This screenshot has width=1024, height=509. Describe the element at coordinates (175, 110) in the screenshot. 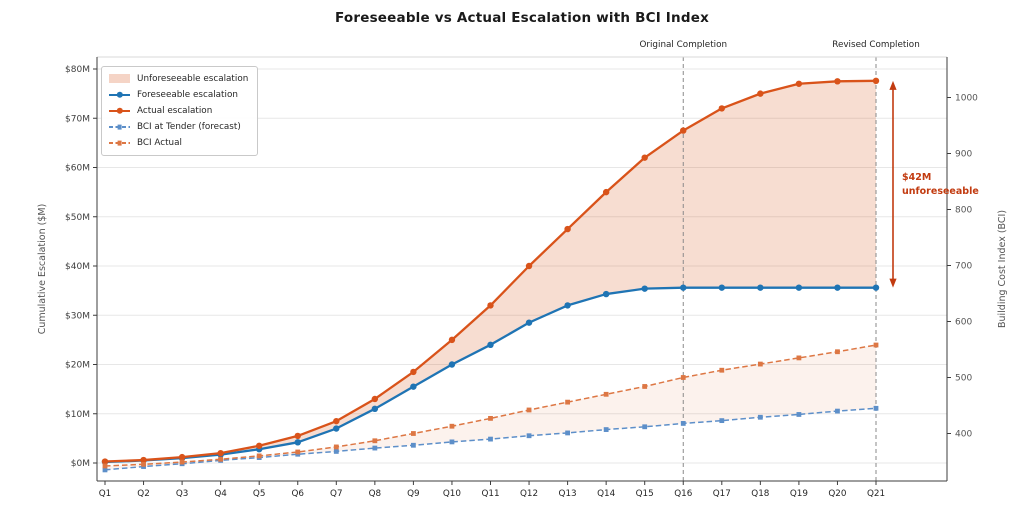

I see `legend-item-label: Actual escalation` at that location.